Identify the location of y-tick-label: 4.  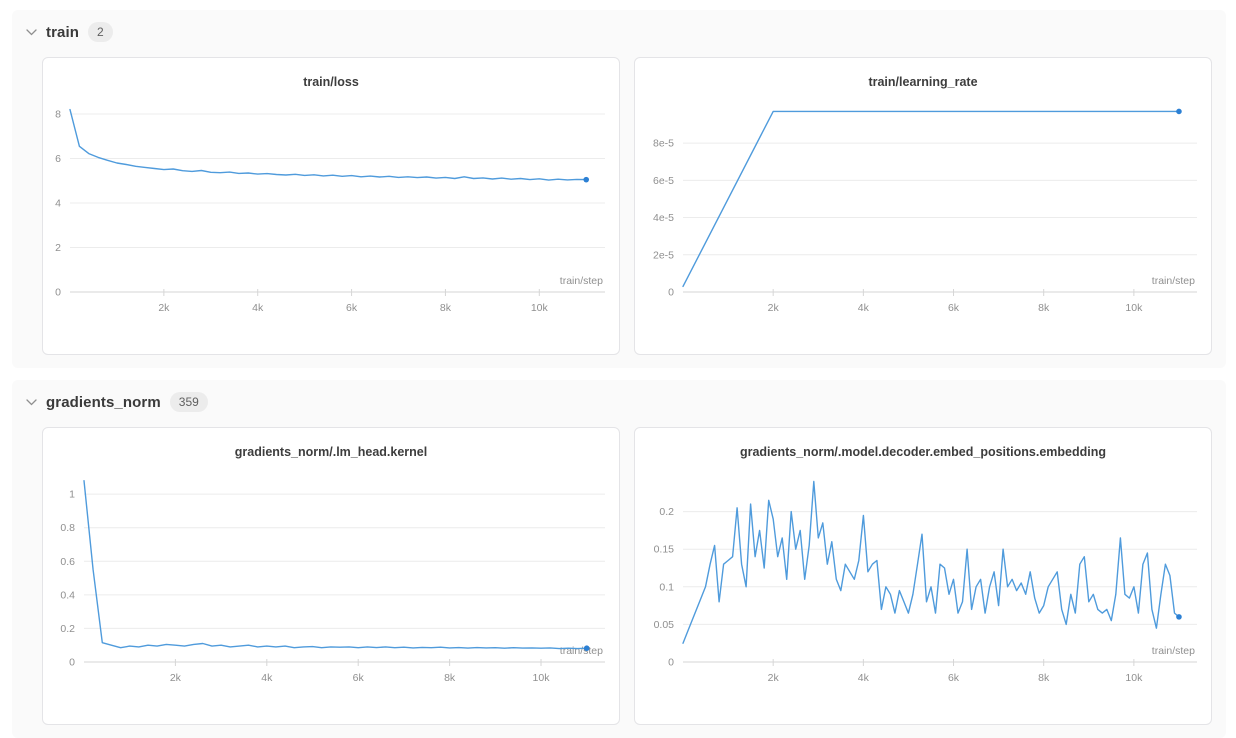
(58, 204).